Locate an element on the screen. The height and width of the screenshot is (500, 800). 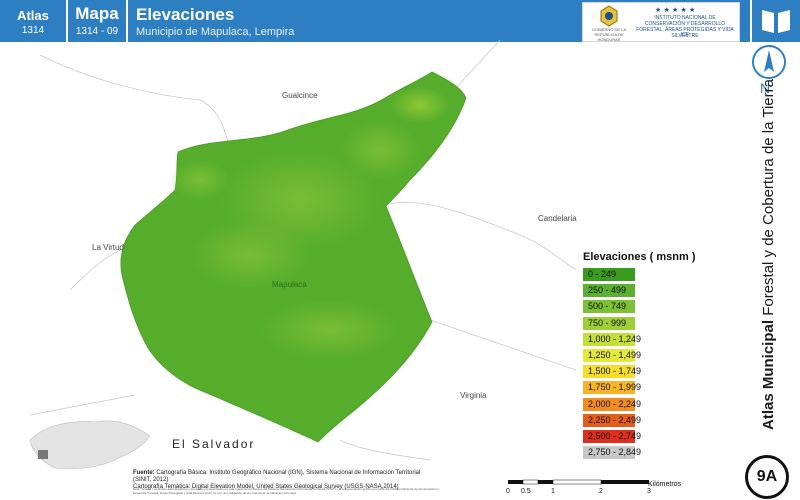
scale-unit: Kilómetros is located at coordinates (665, 484).